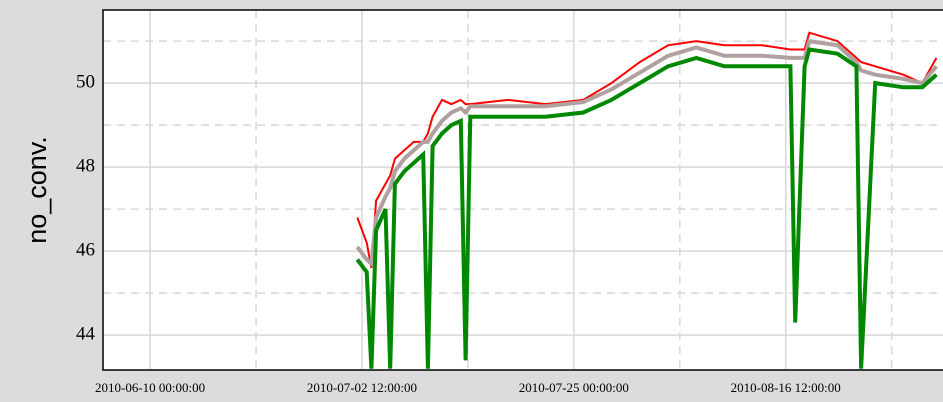  I want to click on y-tick-label: 44, so click(86, 333).